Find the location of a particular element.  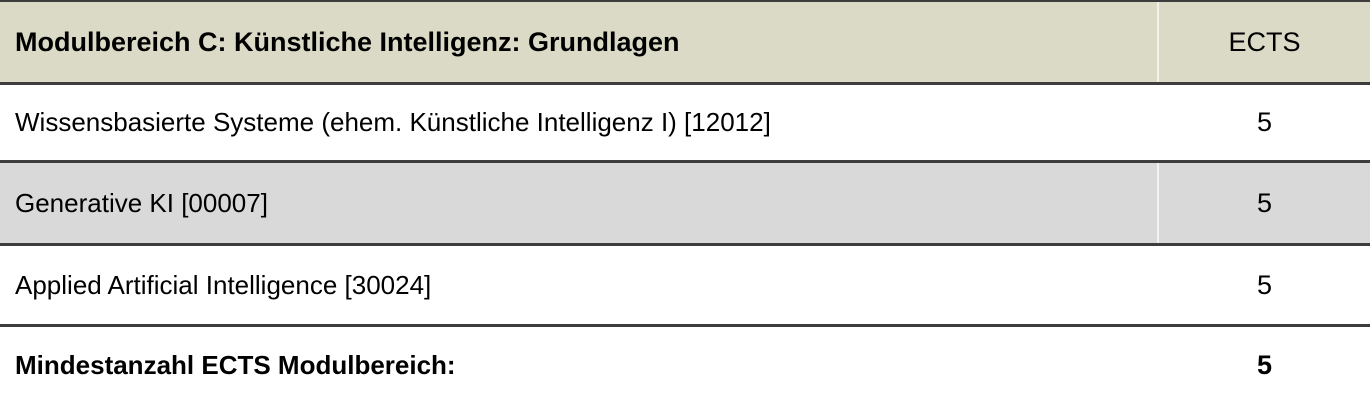

module-name: Applied Artificial Intelligence [30024] is located at coordinates (223, 284).